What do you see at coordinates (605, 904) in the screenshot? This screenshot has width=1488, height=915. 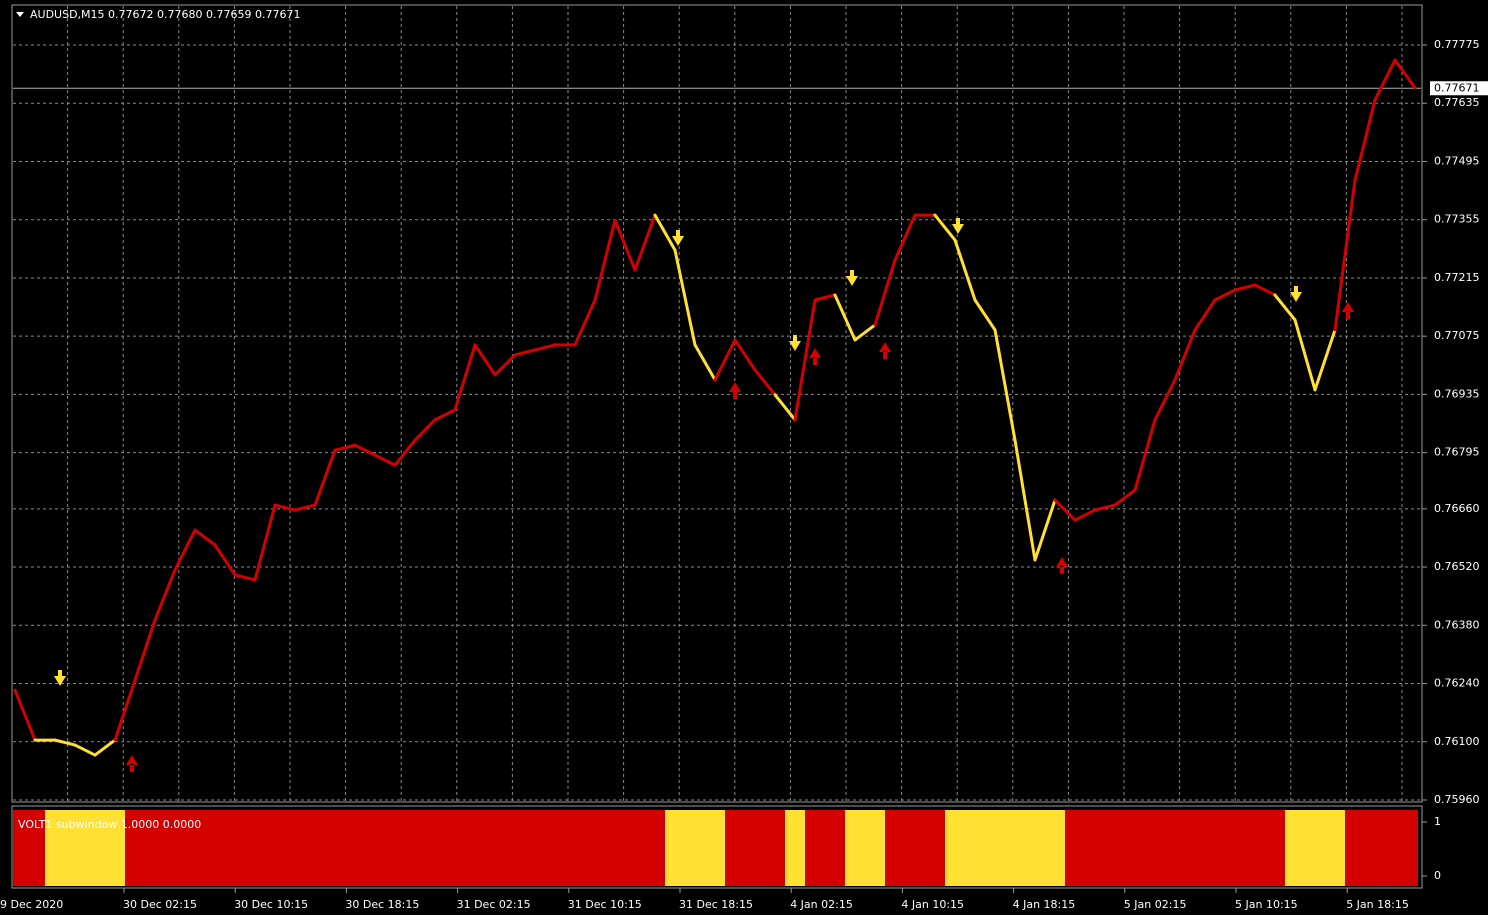 I see `time-label: 31 Dec 10:15` at bounding box center [605, 904].